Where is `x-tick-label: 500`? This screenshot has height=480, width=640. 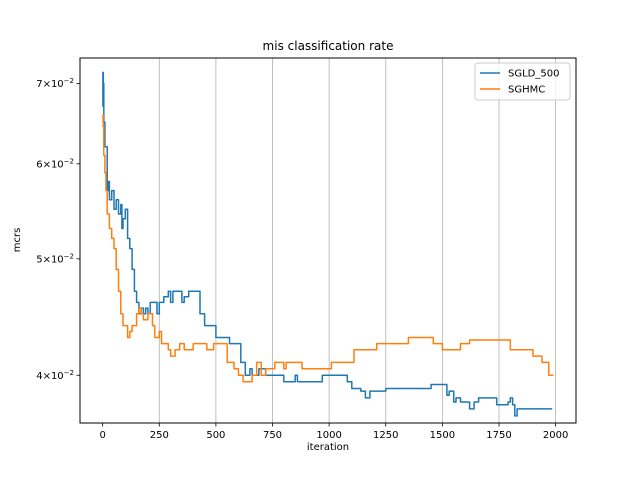
x-tick-label: 500 is located at coordinates (215, 435).